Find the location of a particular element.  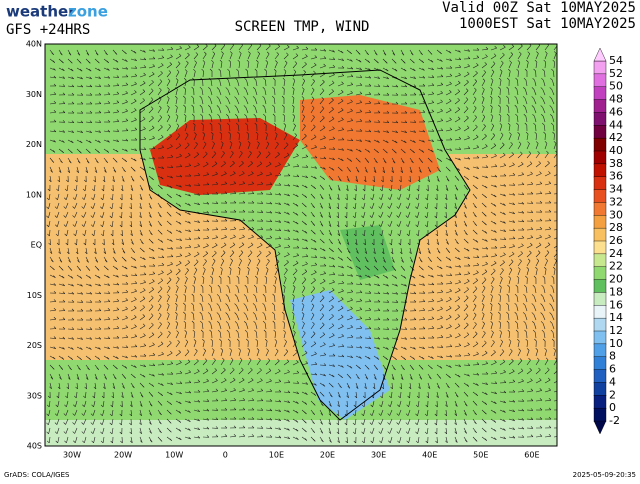

map-title: SCREEN TMP, WIND is located at coordinates (302, 27).